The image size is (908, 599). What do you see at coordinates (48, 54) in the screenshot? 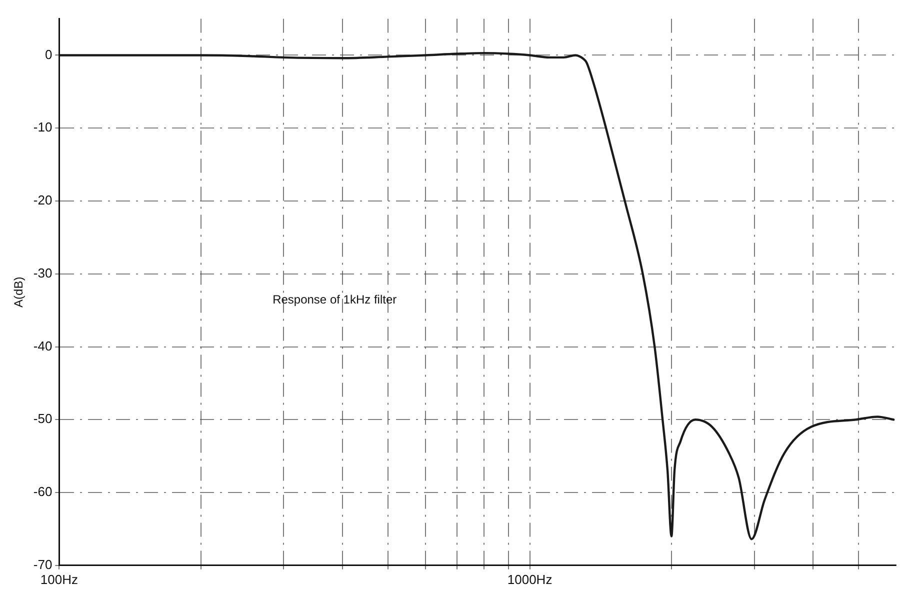
I see `y-tick-label: 0` at bounding box center [48, 54].